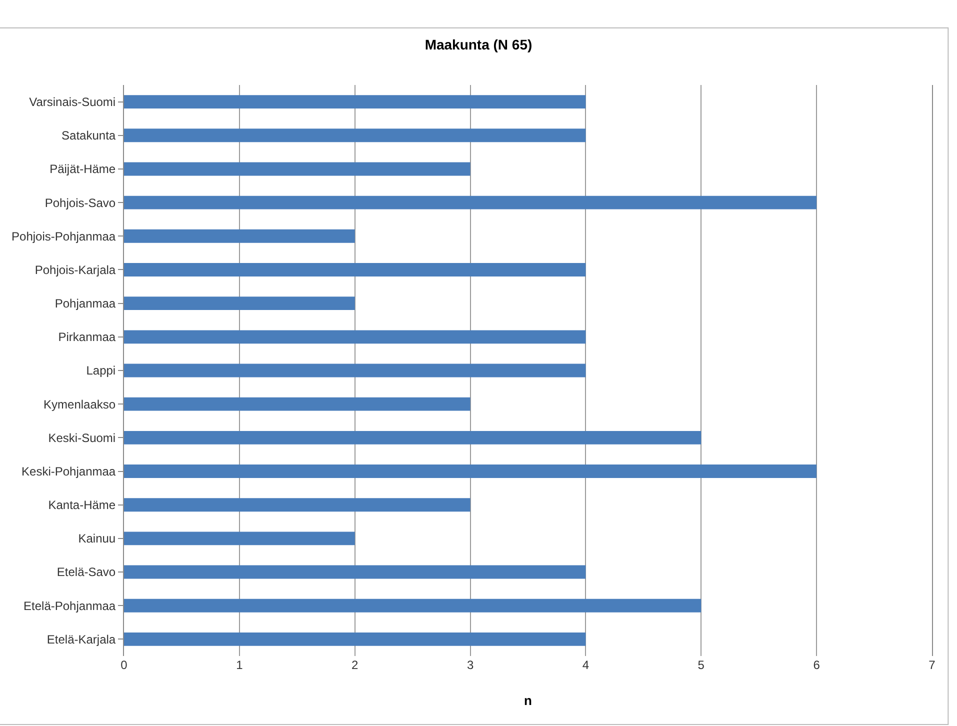 Image resolution: width=957 pixels, height=726 pixels. I want to click on y-tick-label: Etelä-Karjala, so click(81, 639).